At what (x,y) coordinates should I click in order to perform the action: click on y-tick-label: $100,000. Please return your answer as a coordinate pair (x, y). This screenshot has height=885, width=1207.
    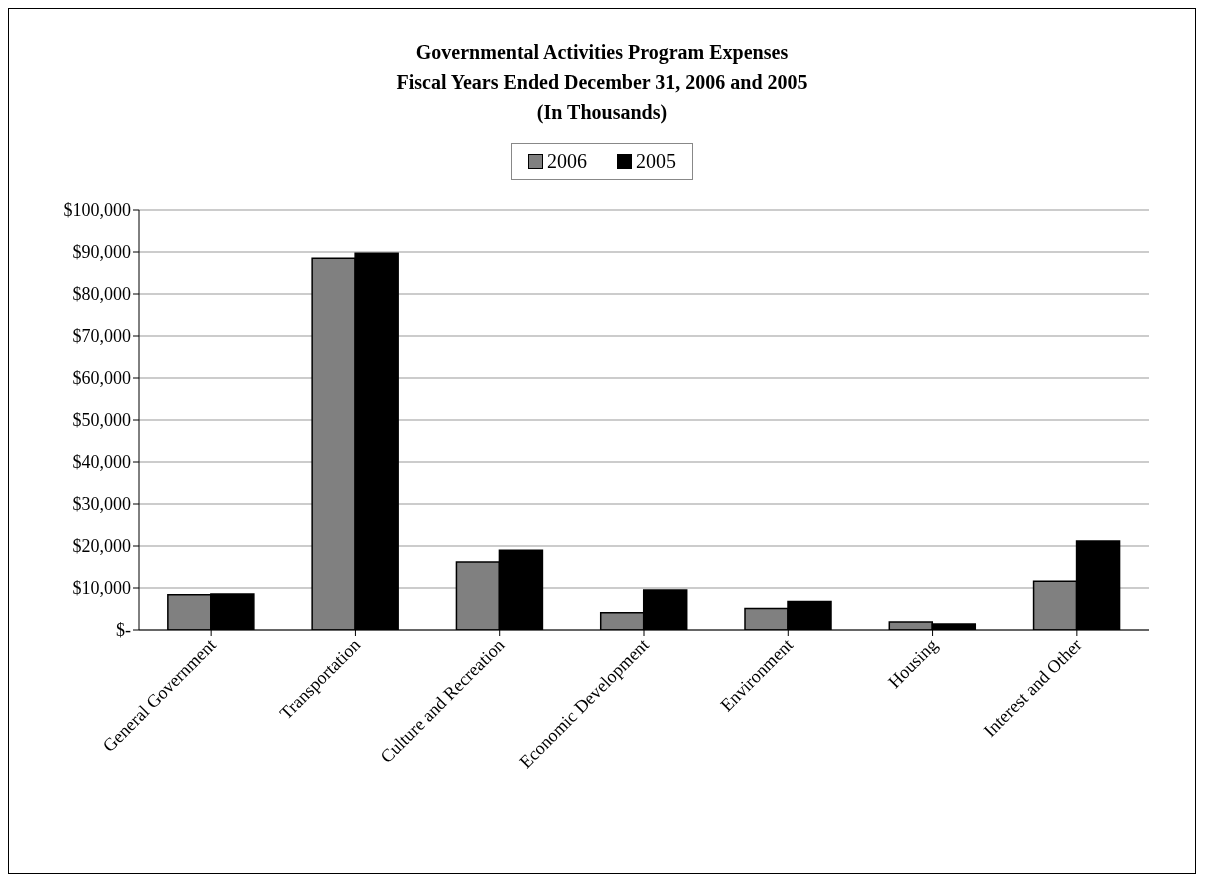
    Looking at the image, I should click on (97, 210).